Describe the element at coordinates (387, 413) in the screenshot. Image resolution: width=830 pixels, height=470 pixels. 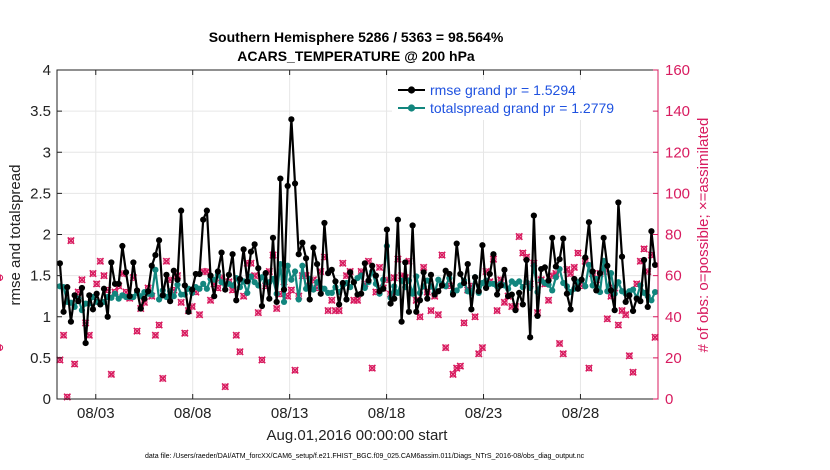
I see `x-tick-label: 08/18` at that location.